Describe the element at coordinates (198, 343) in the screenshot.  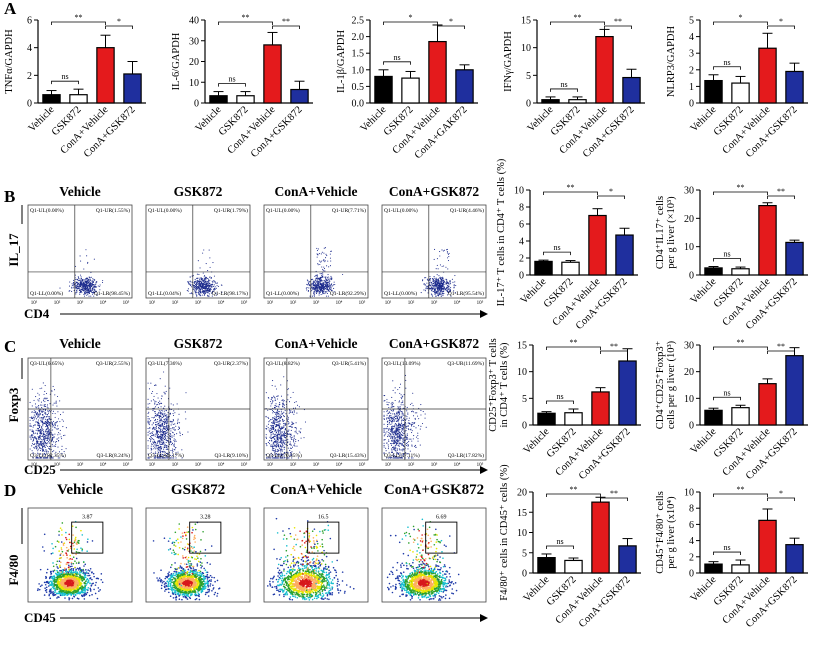
I see `flow-title: GSK872` at that location.